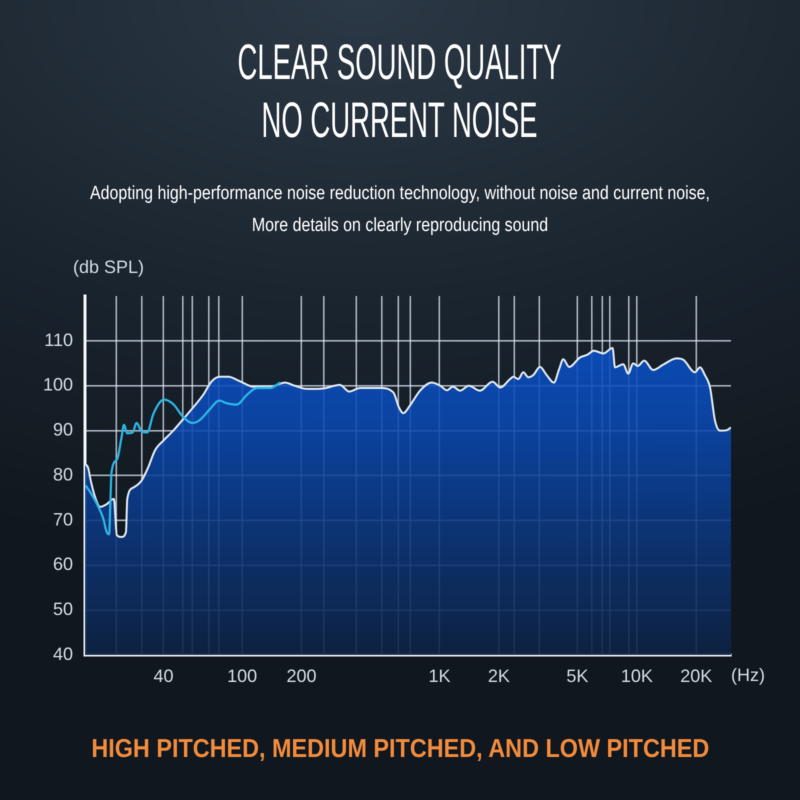 The height and width of the screenshot is (800, 800). What do you see at coordinates (164, 676) in the screenshot?
I see `x-tick-label: 40` at bounding box center [164, 676].